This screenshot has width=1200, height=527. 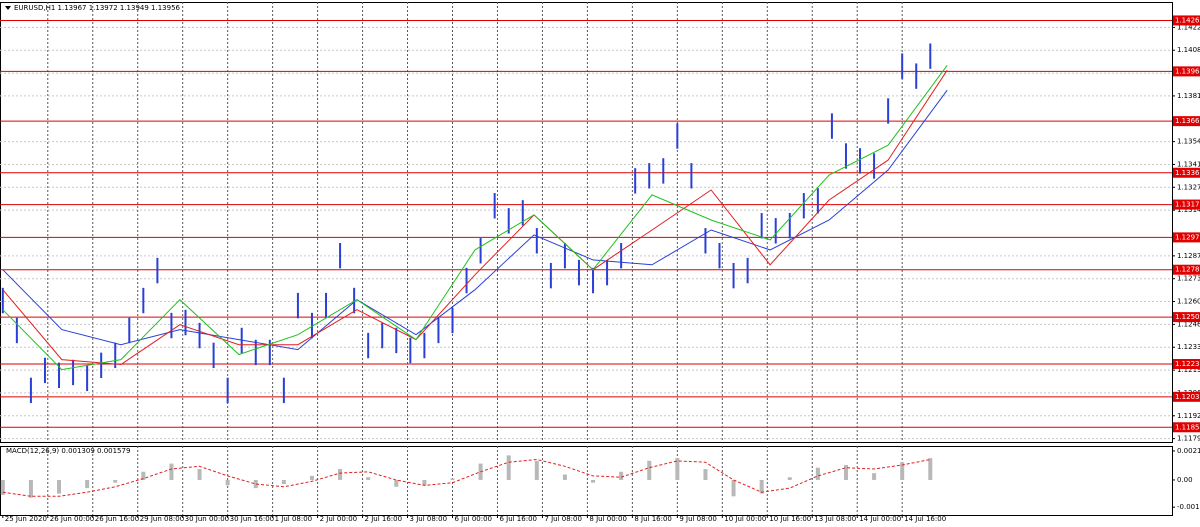 What do you see at coordinates (1188, 50) in the screenshot?
I see `y-tick-label: 1.14085` at bounding box center [1188, 50].